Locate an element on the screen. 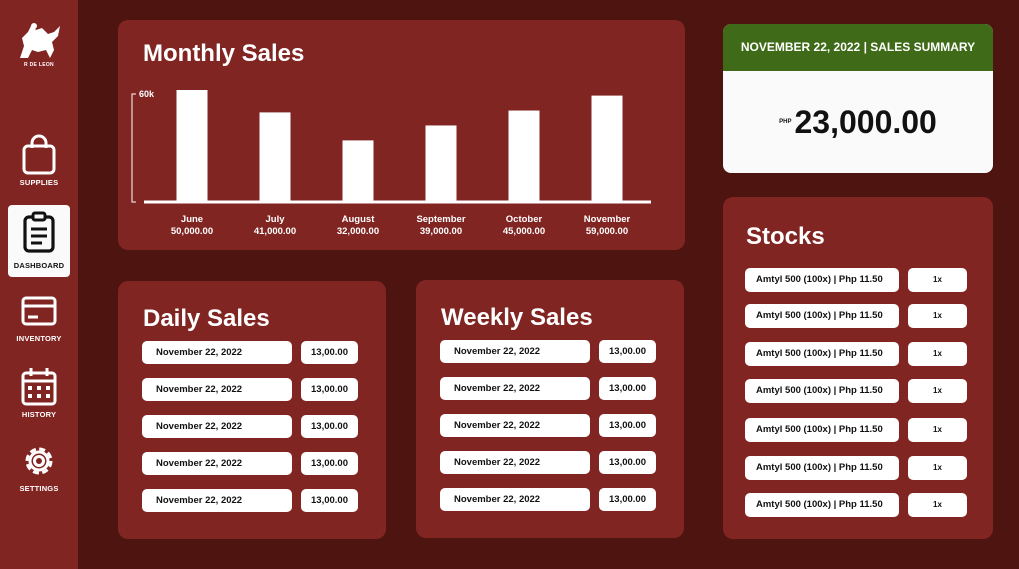 The width and height of the screenshot is (1019, 569). bar-september is located at coordinates (441, 163).